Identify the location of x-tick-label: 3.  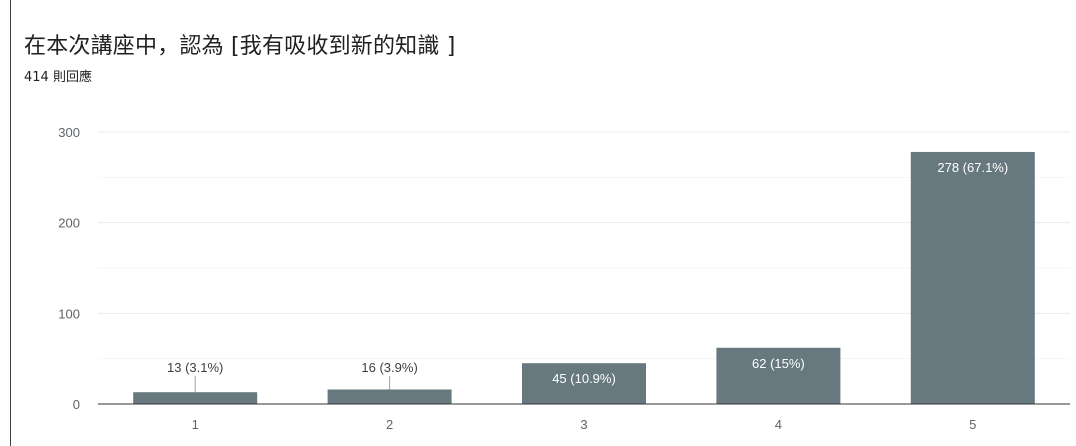
(583, 424).